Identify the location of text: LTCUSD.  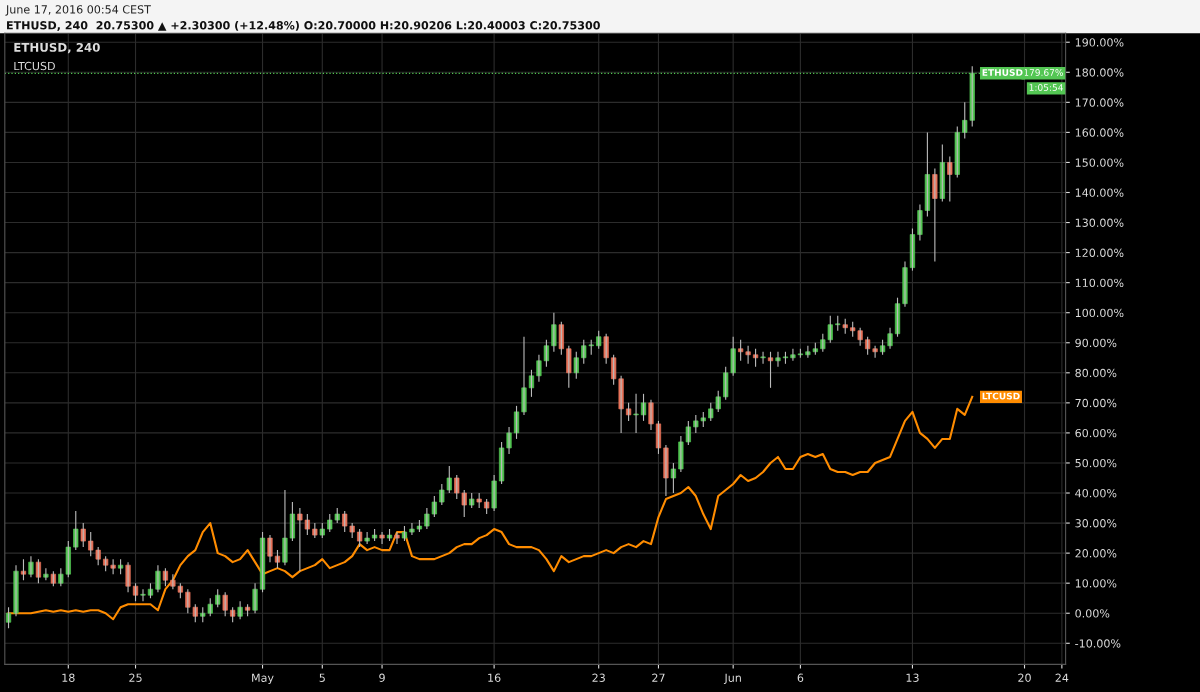
(34, 66).